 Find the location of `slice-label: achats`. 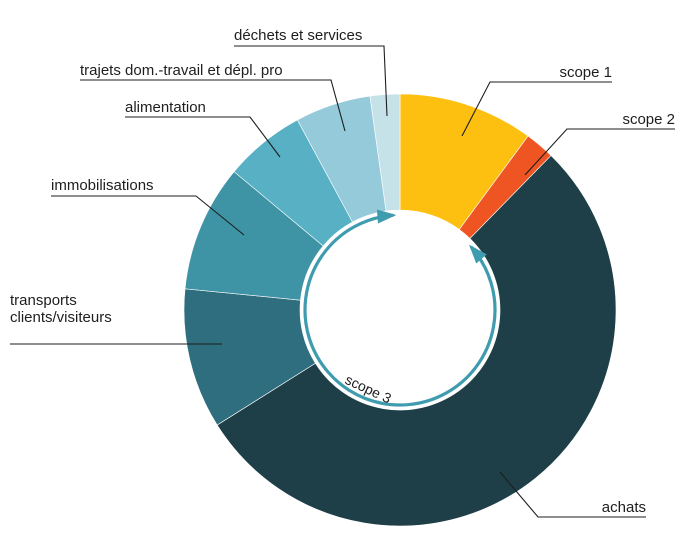

slice-label: achats is located at coordinates (624, 507).